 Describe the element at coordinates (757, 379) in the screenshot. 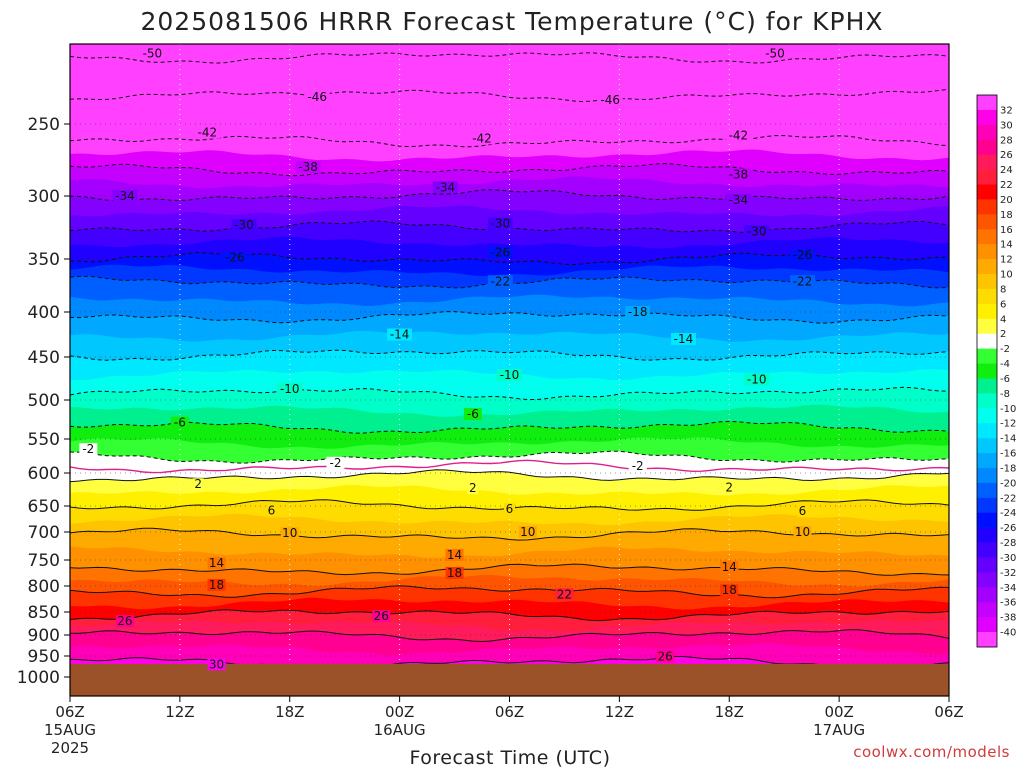

I see `contour-label: -10` at that location.